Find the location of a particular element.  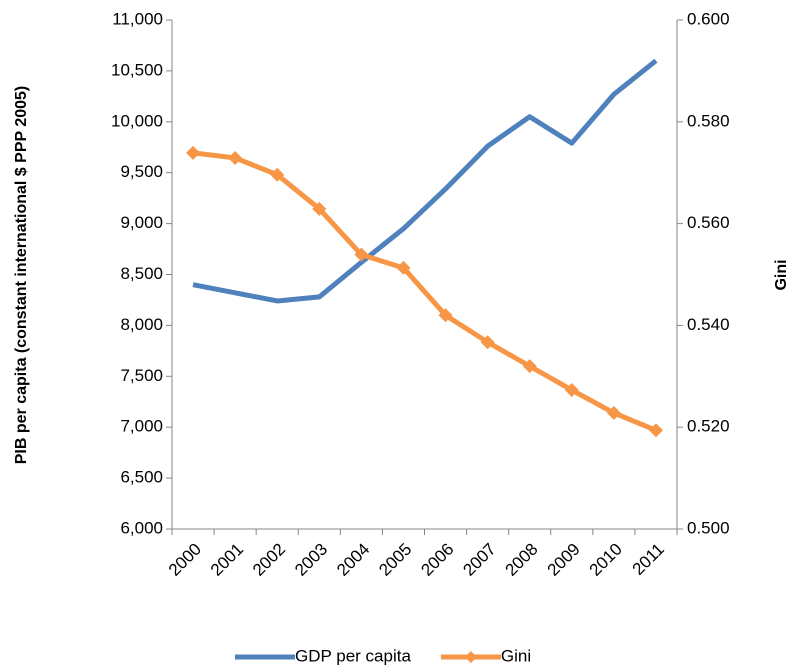

x-tick-label: 2000 is located at coordinates (185, 560).